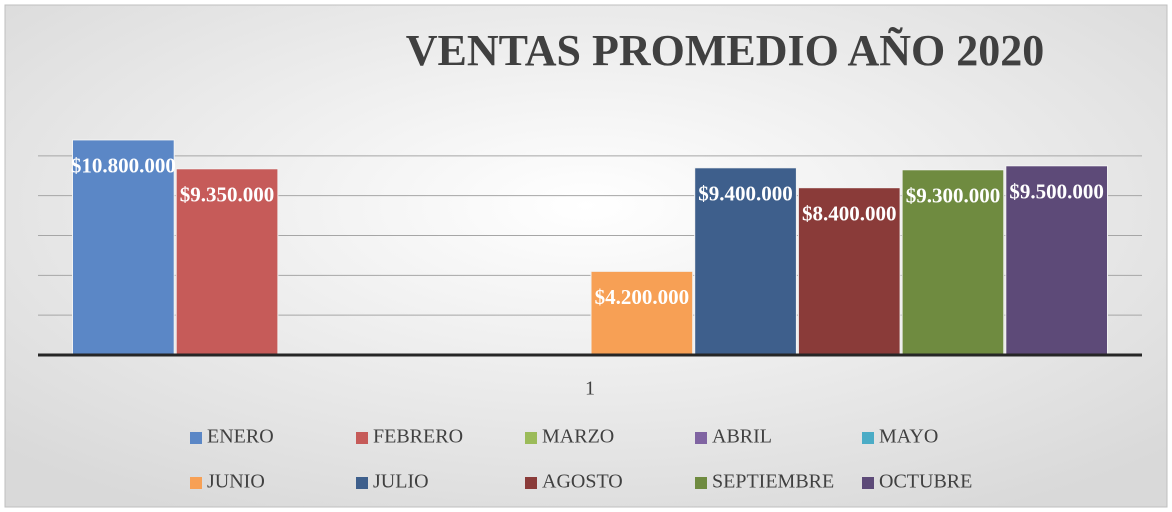 The image size is (1172, 512). What do you see at coordinates (849, 214) in the screenshot?
I see `data-label: $8.400.000` at bounding box center [849, 214].